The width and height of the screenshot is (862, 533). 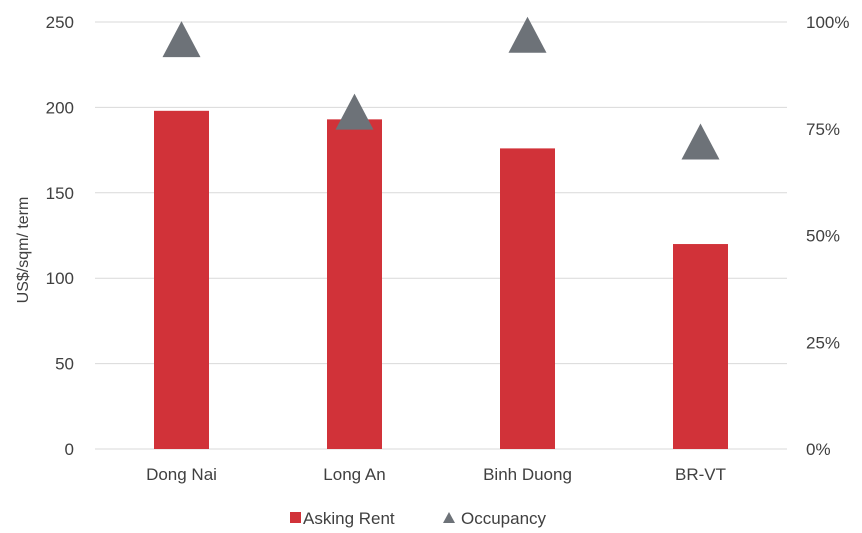 What do you see at coordinates (418, 518) in the screenshot?
I see `legend: Asking Rent Occupancy` at bounding box center [418, 518].